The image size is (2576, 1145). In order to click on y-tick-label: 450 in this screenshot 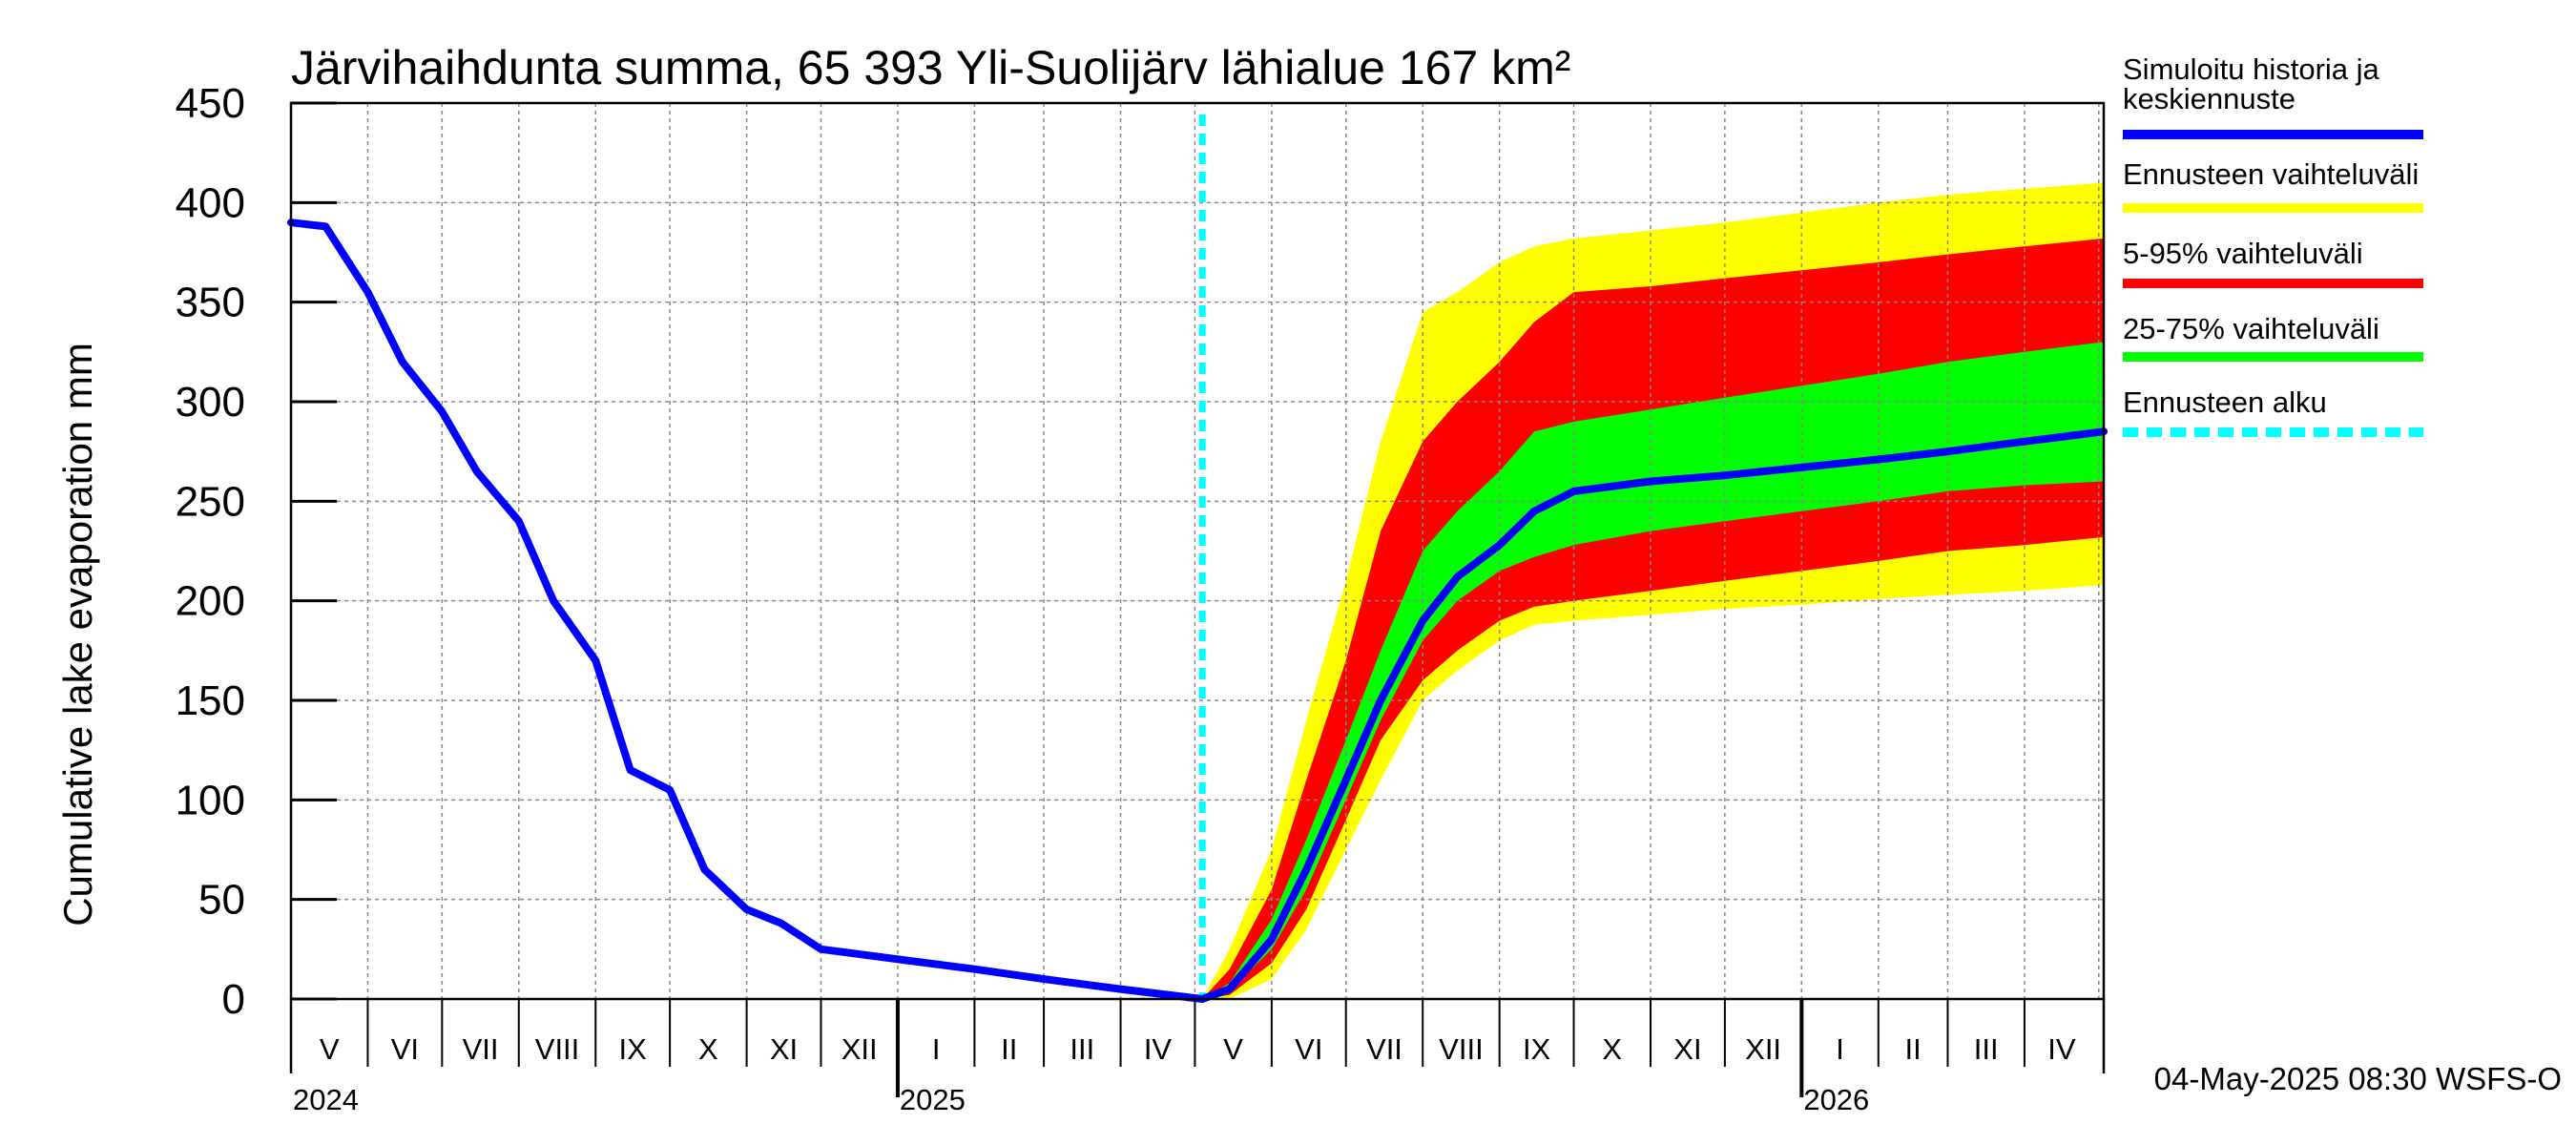, I will do `click(210, 103)`.